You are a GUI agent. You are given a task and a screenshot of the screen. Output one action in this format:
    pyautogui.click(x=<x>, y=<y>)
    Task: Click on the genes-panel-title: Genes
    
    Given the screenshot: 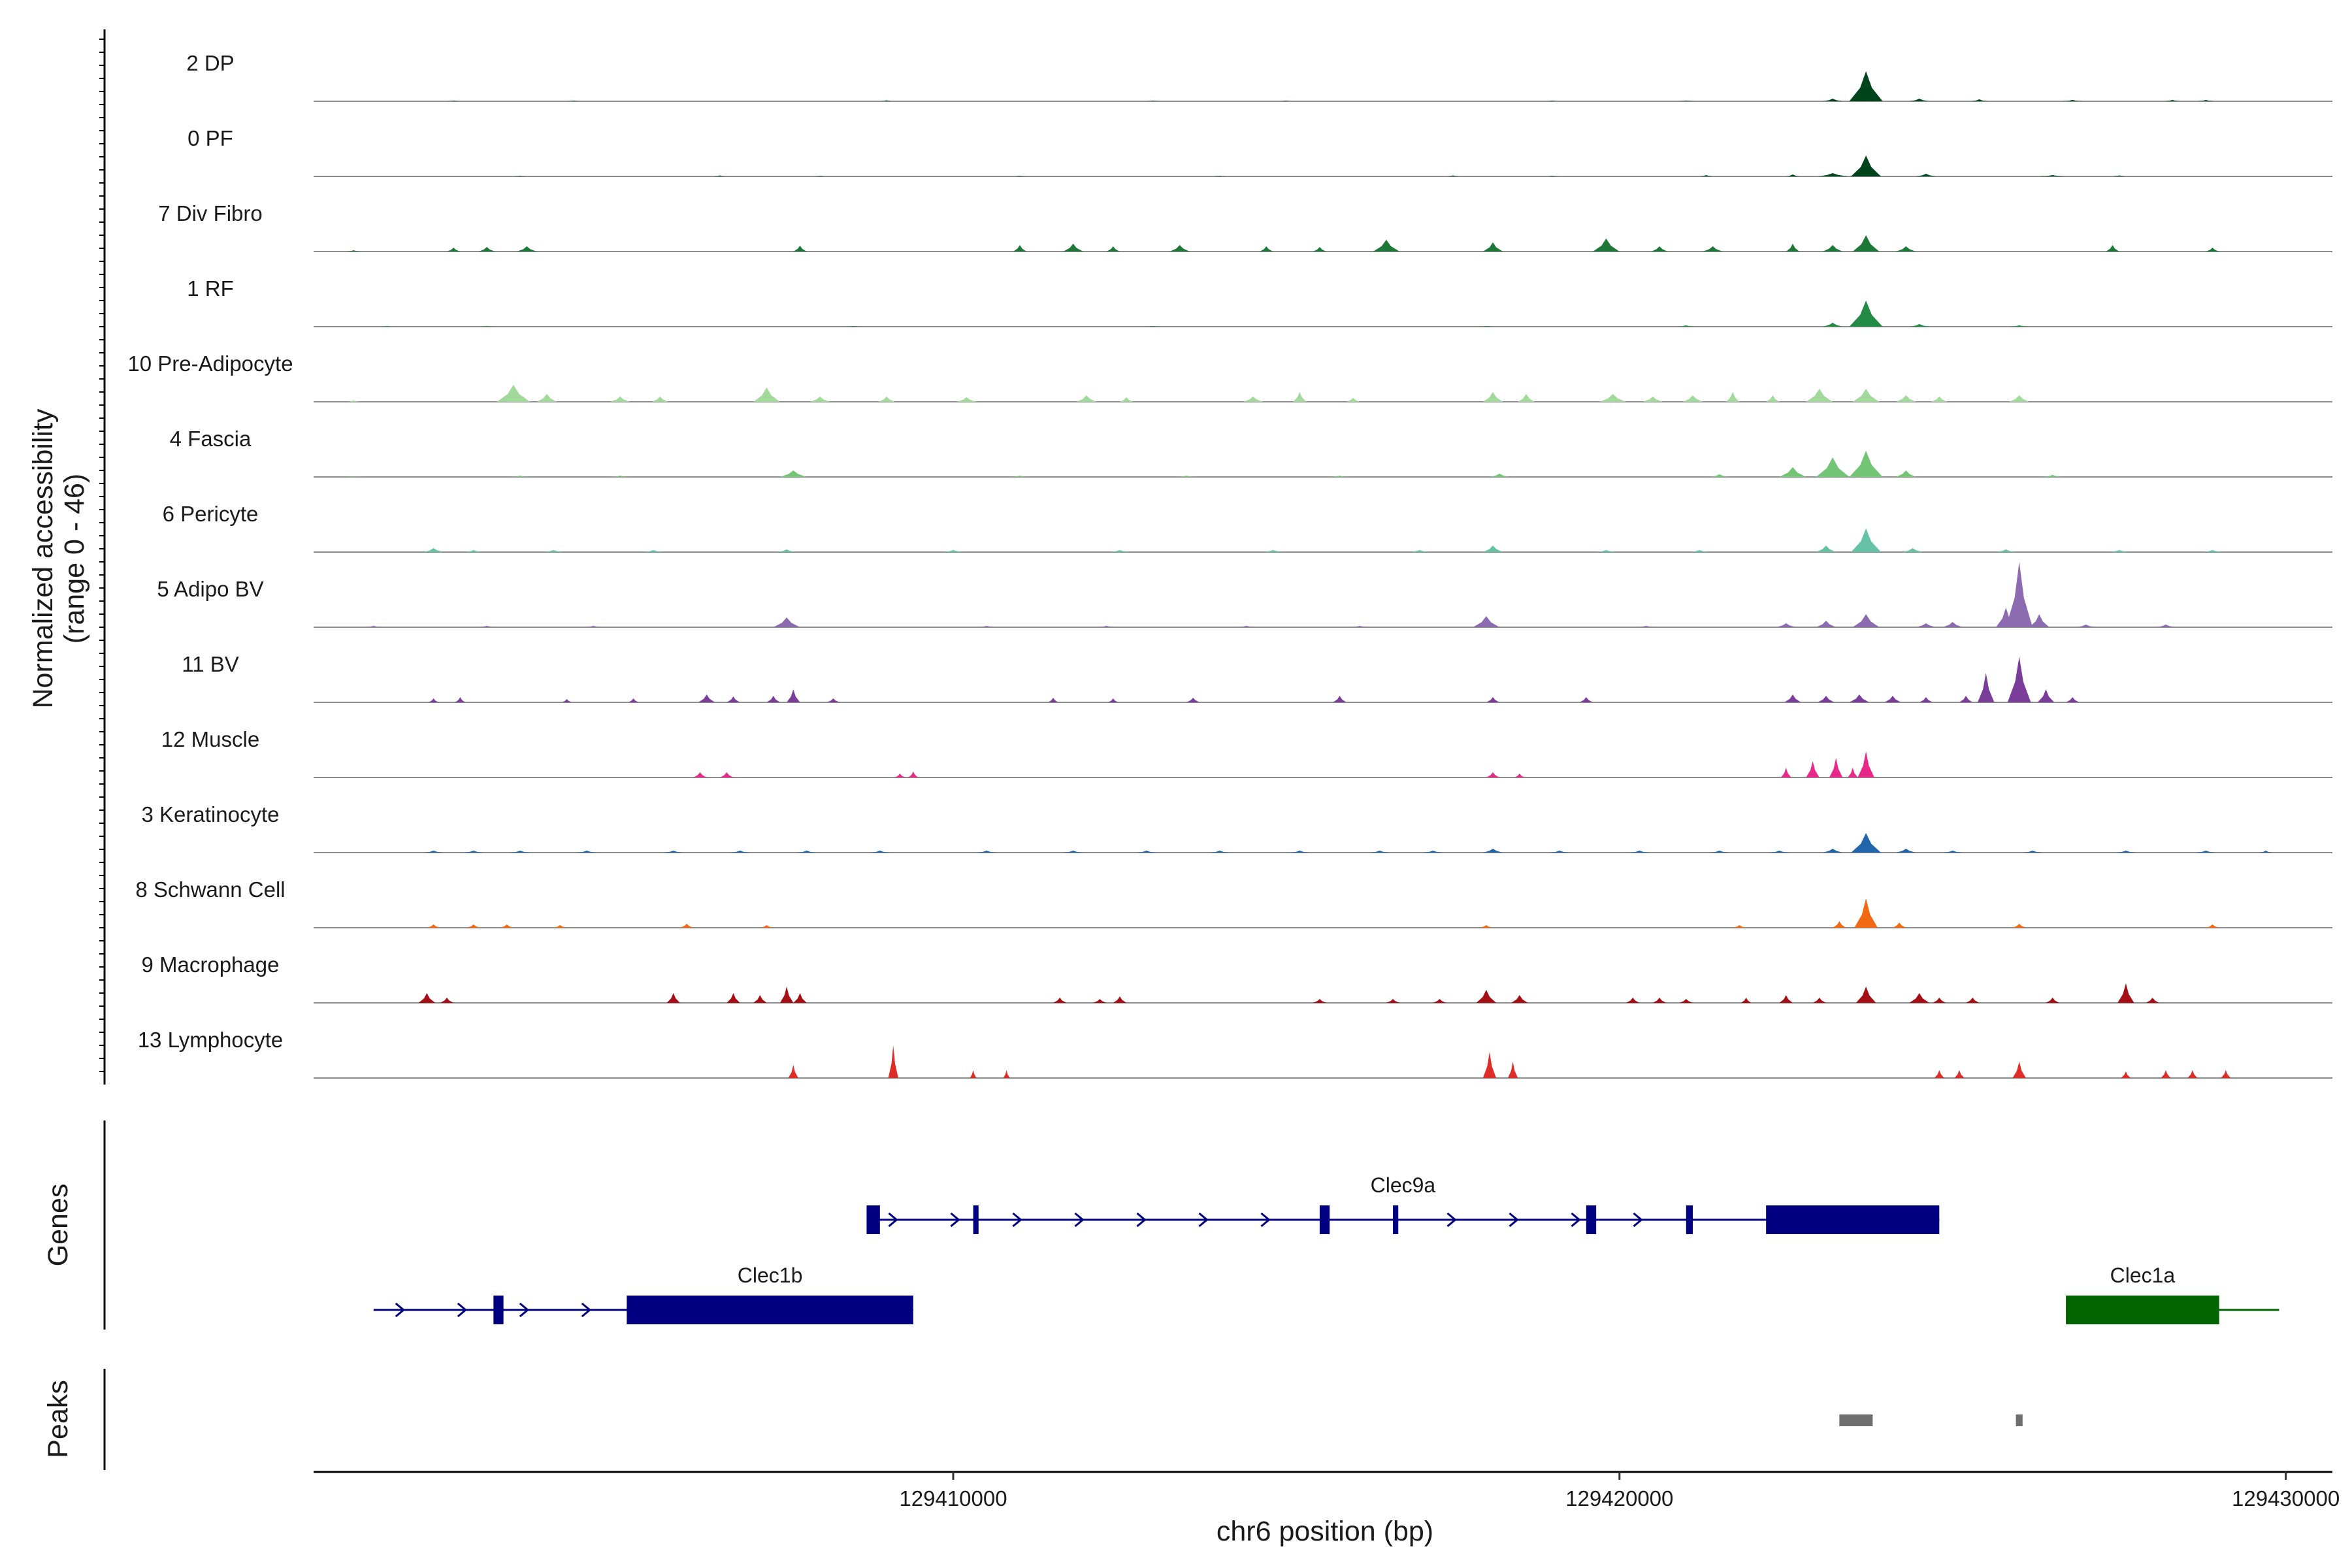 What is the action you would take?
    pyautogui.click(x=58, y=1225)
    